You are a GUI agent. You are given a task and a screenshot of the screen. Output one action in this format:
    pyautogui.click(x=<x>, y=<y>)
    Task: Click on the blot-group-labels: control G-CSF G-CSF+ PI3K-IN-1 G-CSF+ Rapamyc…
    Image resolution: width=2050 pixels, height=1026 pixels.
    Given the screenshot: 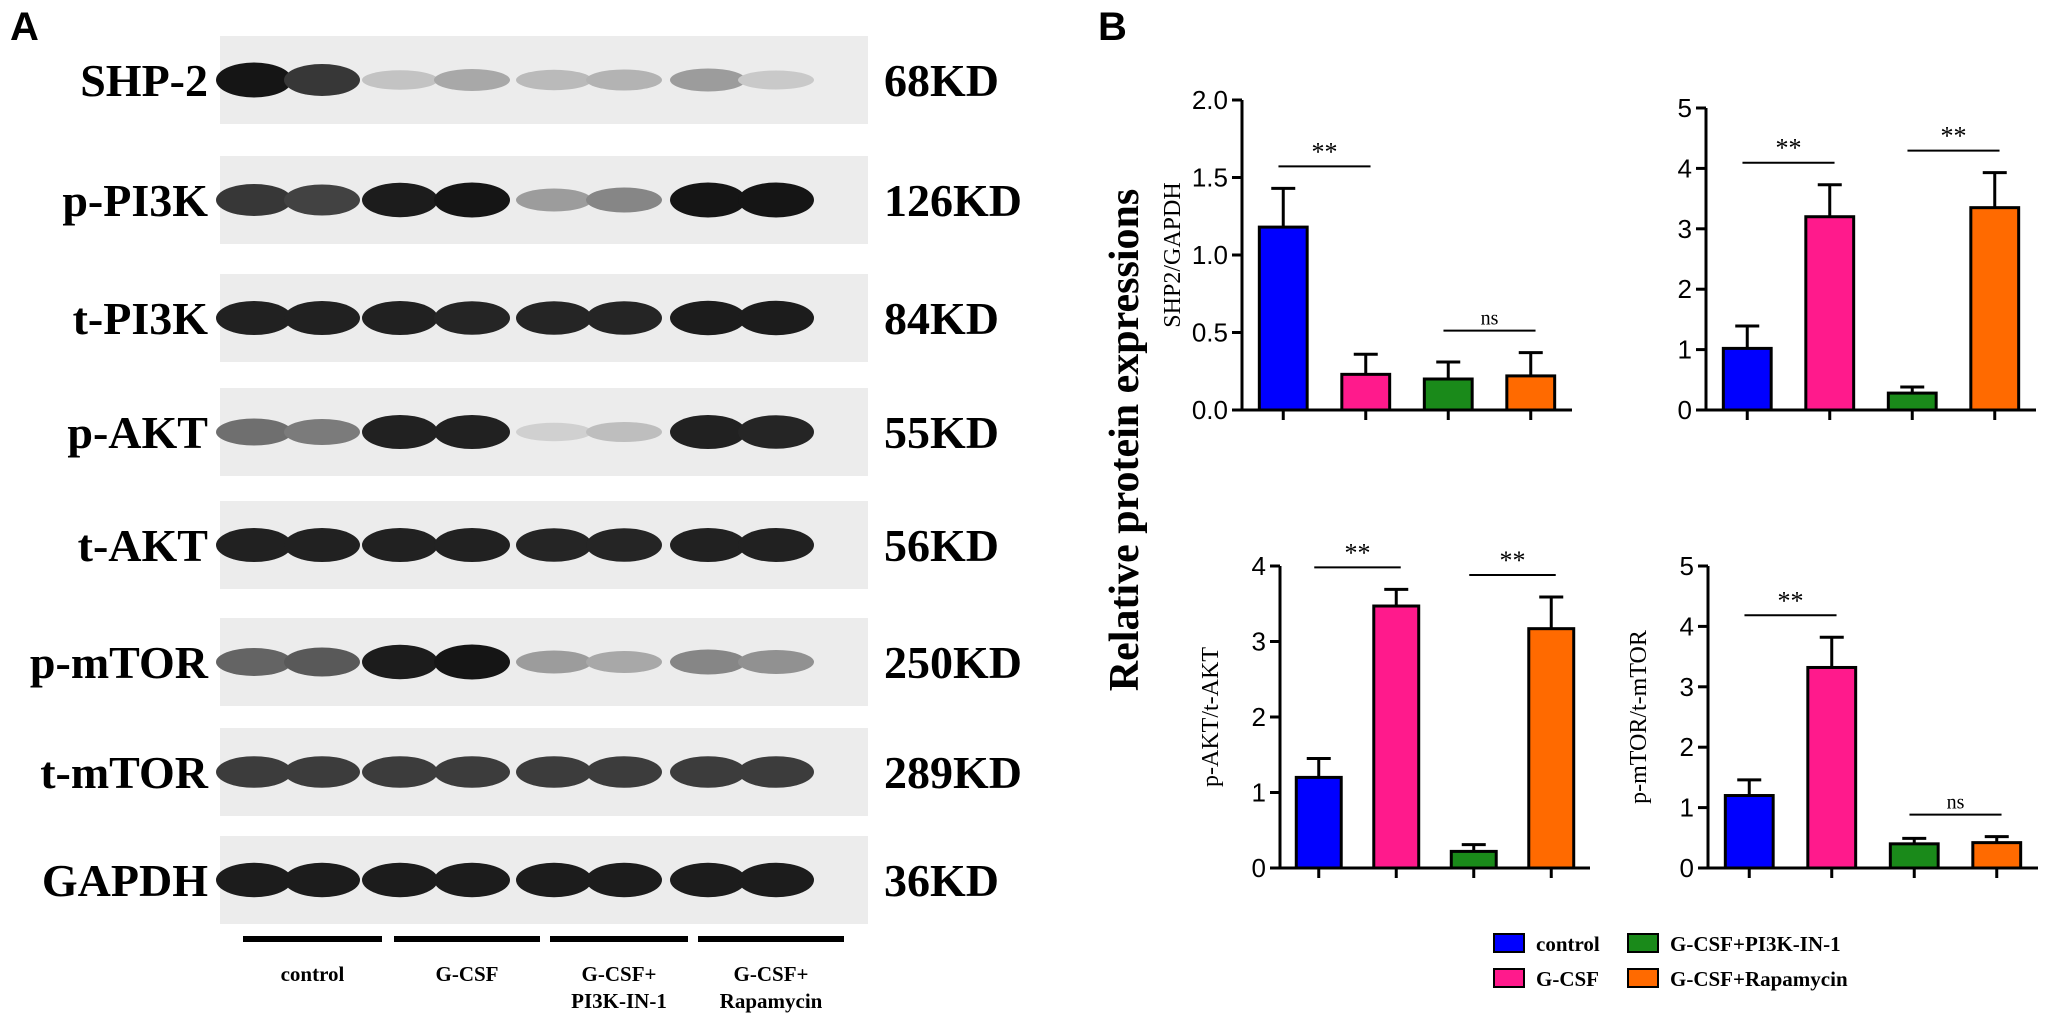 What is the action you would take?
    pyautogui.click(x=543, y=974)
    